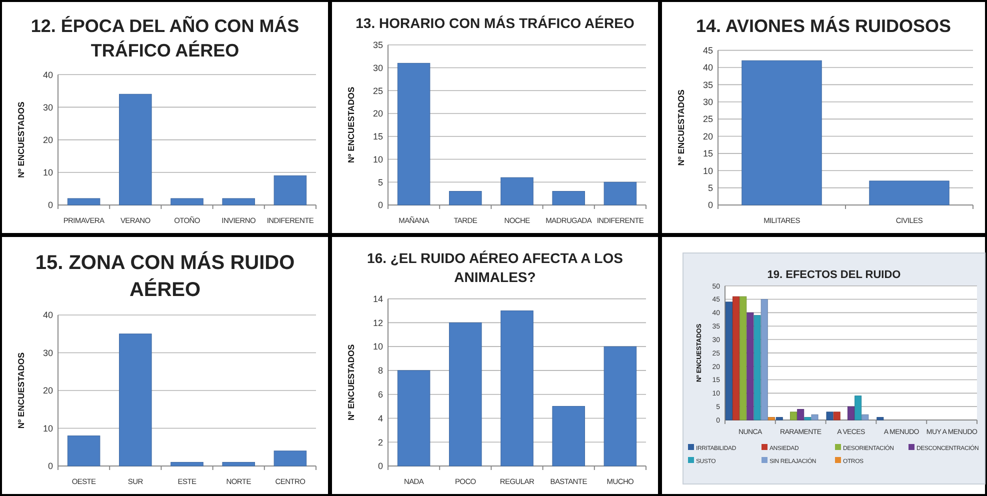 The height and width of the screenshot is (496, 987). I want to click on chart-title: 19. EFECTOS DEL RUIDO, so click(834, 275).